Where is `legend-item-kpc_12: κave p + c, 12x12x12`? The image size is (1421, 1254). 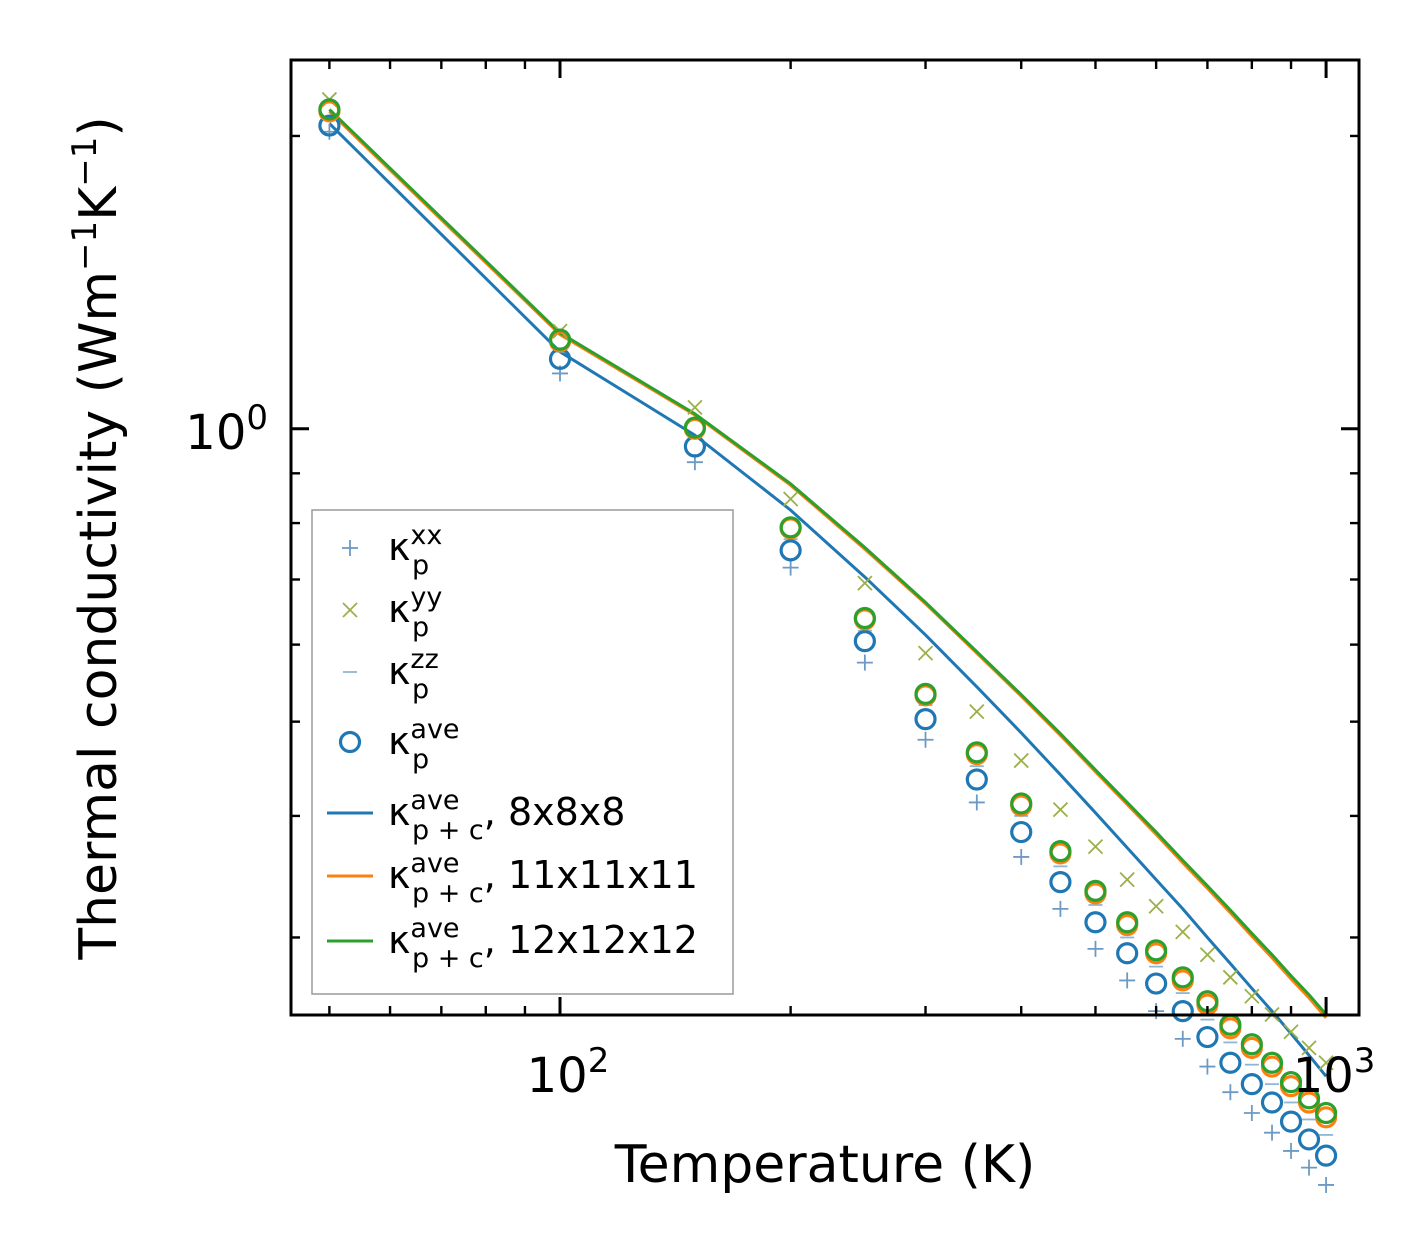 legend-item-kpc_12: κave p + c, 12x12x12 is located at coordinates (512, 943).